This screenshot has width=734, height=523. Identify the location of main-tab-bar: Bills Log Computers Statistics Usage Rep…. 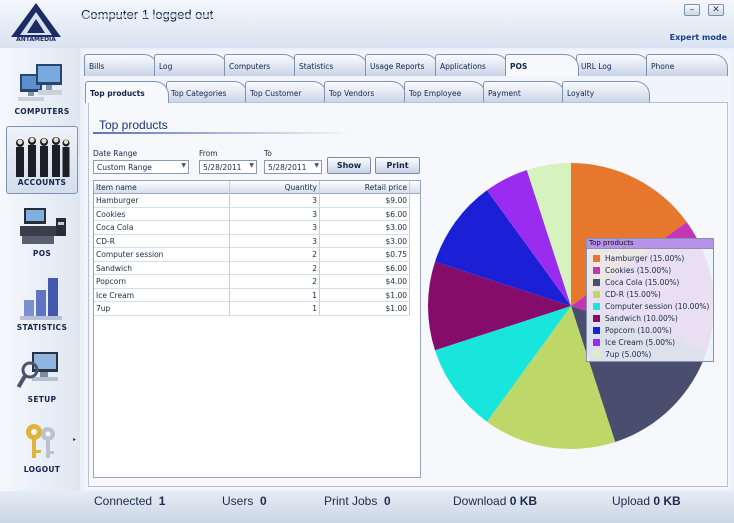
(408, 65).